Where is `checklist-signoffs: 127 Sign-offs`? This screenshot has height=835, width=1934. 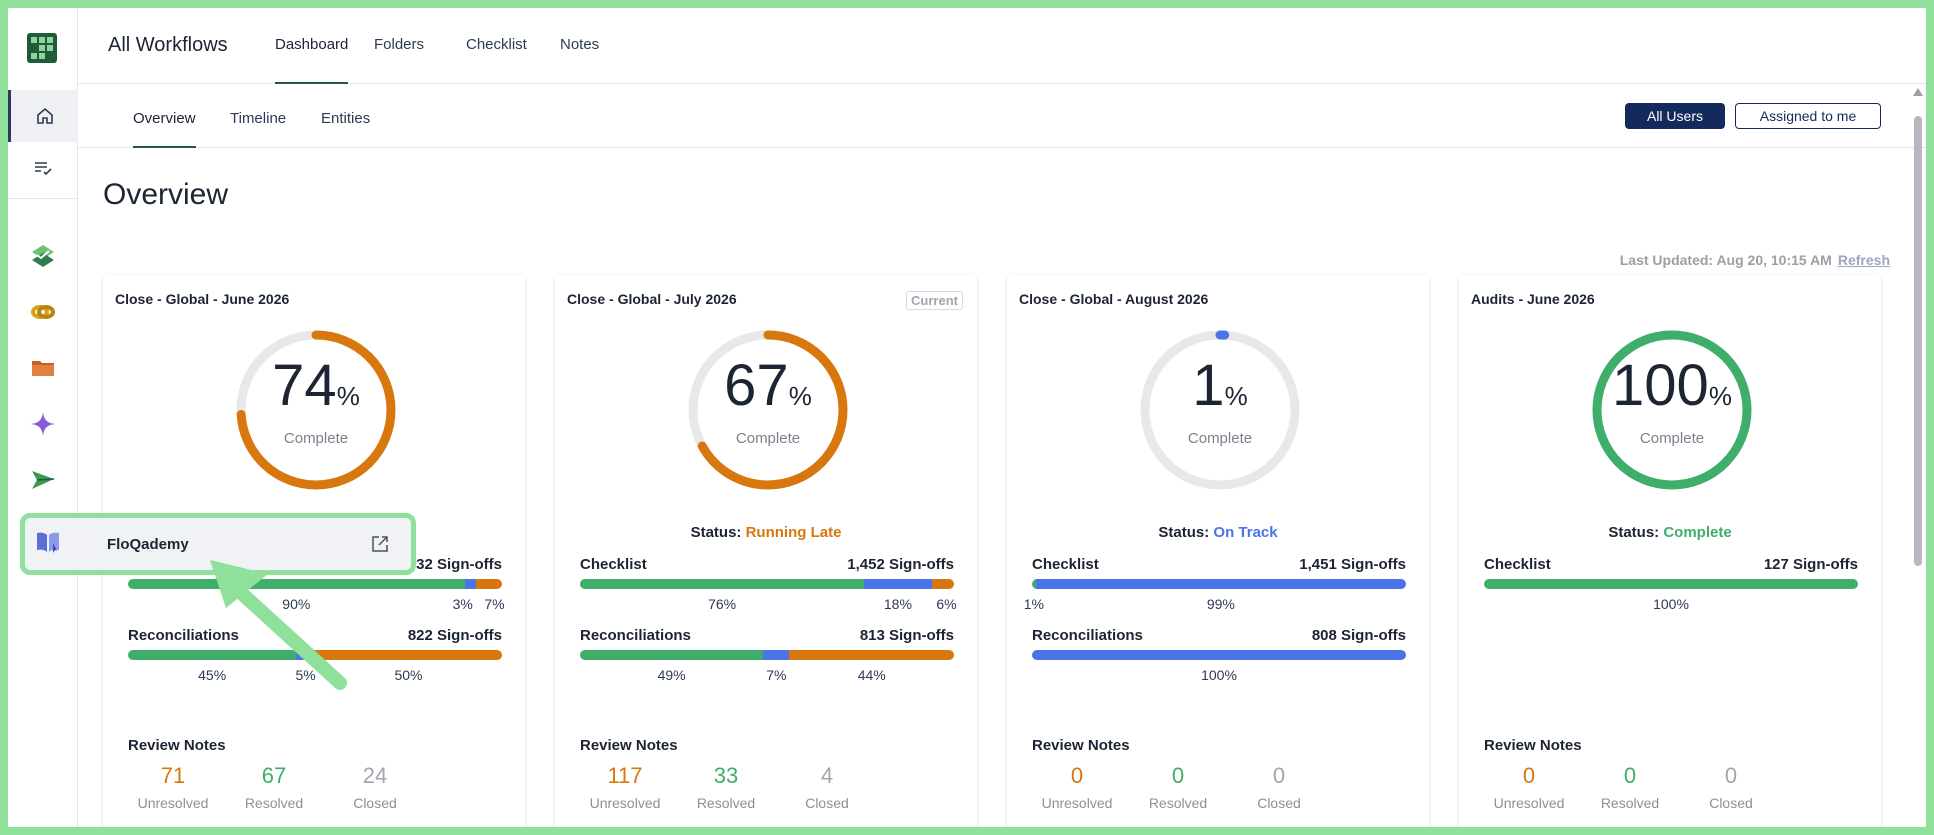
checklist-signoffs: 127 Sign-offs is located at coordinates (1810, 564).